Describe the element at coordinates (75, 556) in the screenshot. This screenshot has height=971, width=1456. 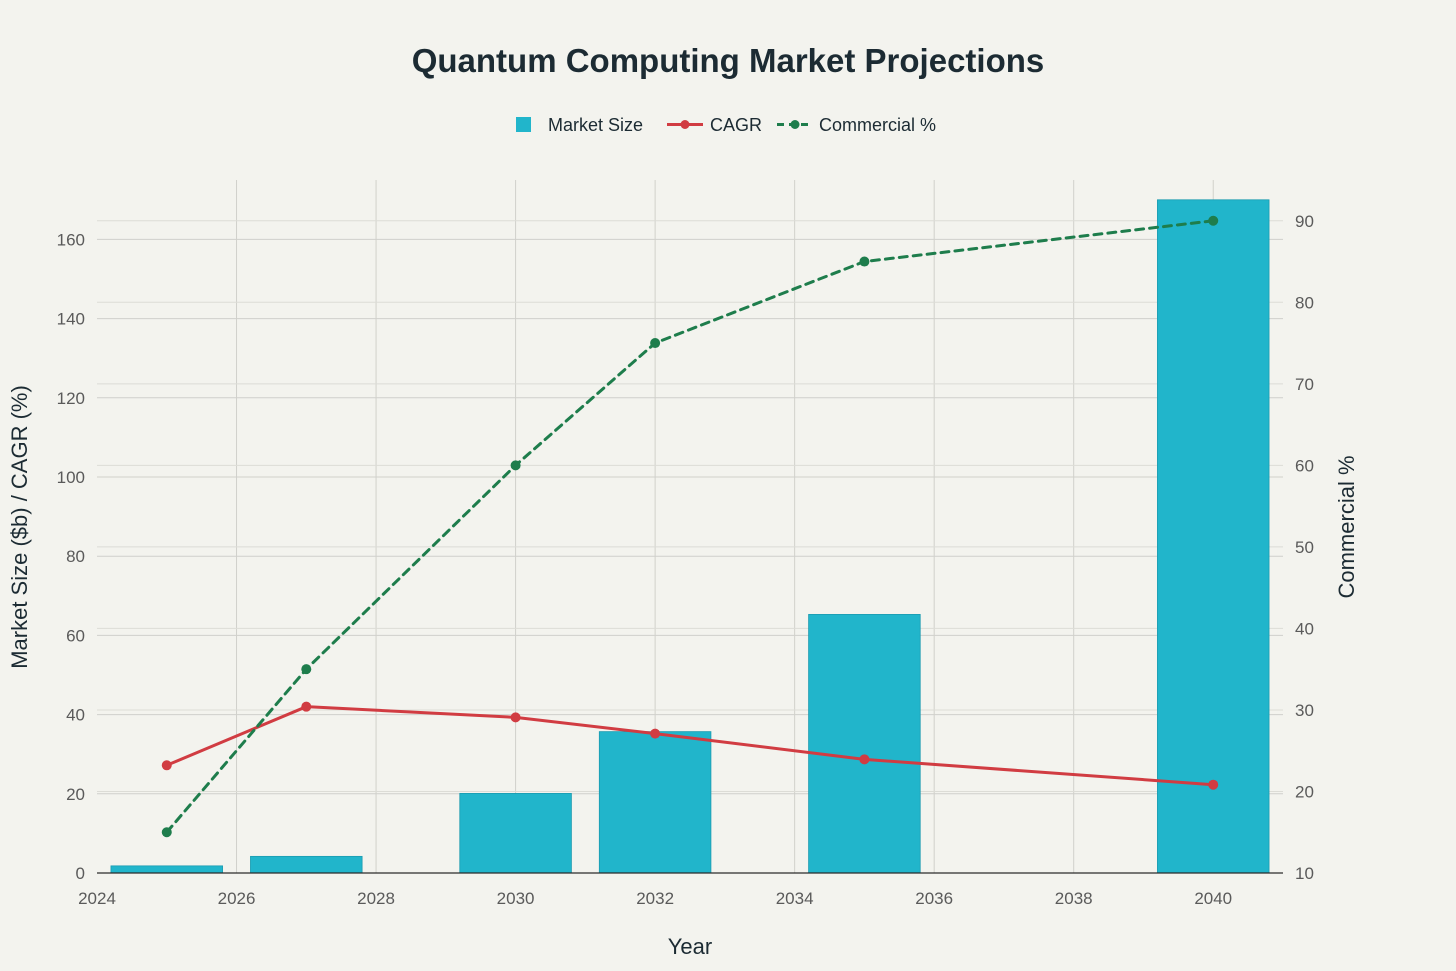
I see `y-tick-label: 80` at that location.